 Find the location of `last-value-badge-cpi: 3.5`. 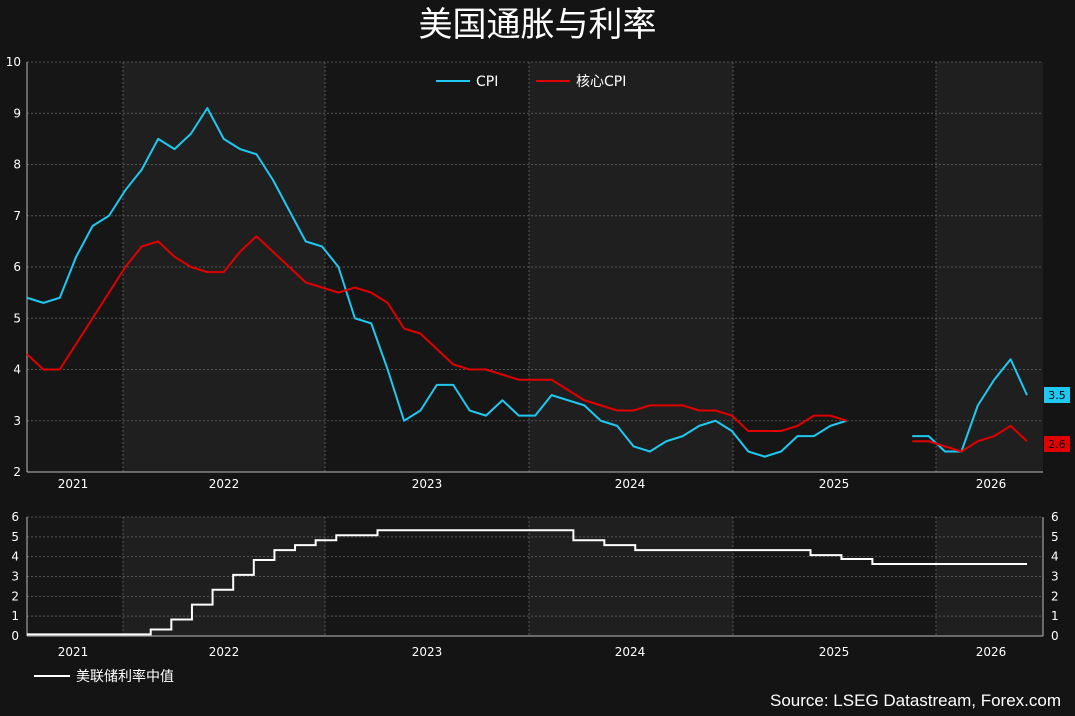

last-value-badge-cpi: 3.5 is located at coordinates (1057, 395).